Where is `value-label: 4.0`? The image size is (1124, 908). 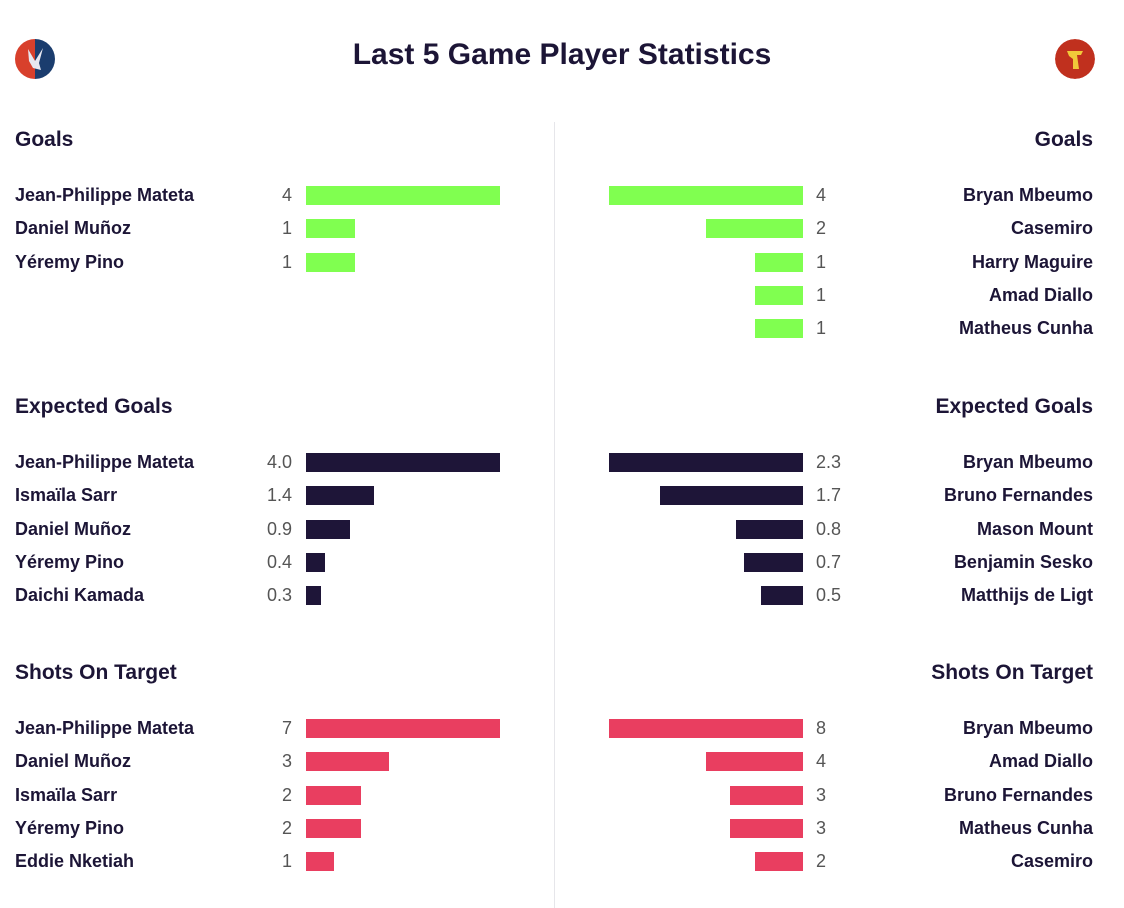
value-label: 4.0 is located at coordinates (279, 462).